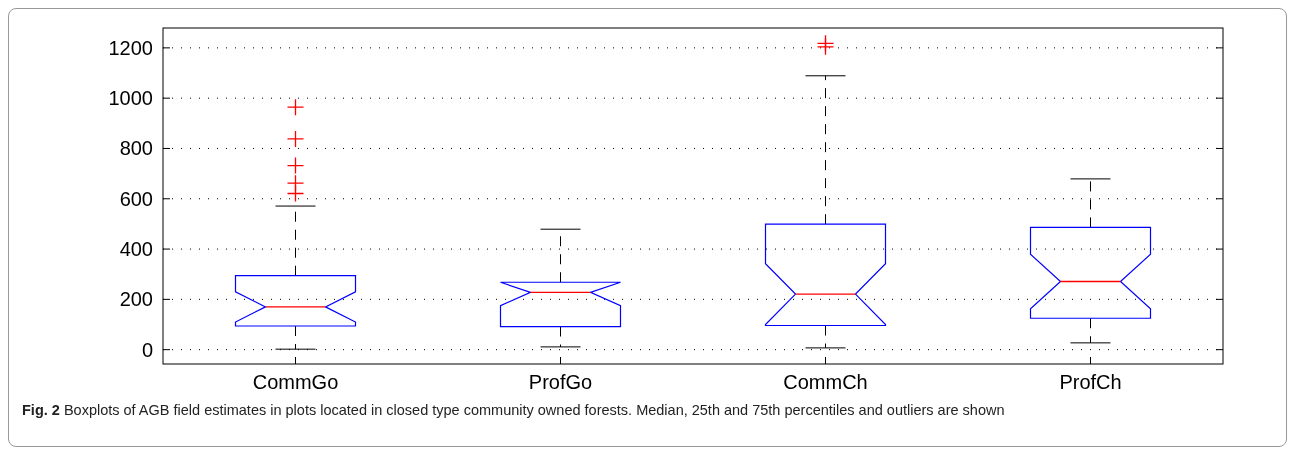 This screenshot has height=453, width=1295. Describe the element at coordinates (130, 47) in the screenshot. I see `y-tick-label: 1200` at that location.